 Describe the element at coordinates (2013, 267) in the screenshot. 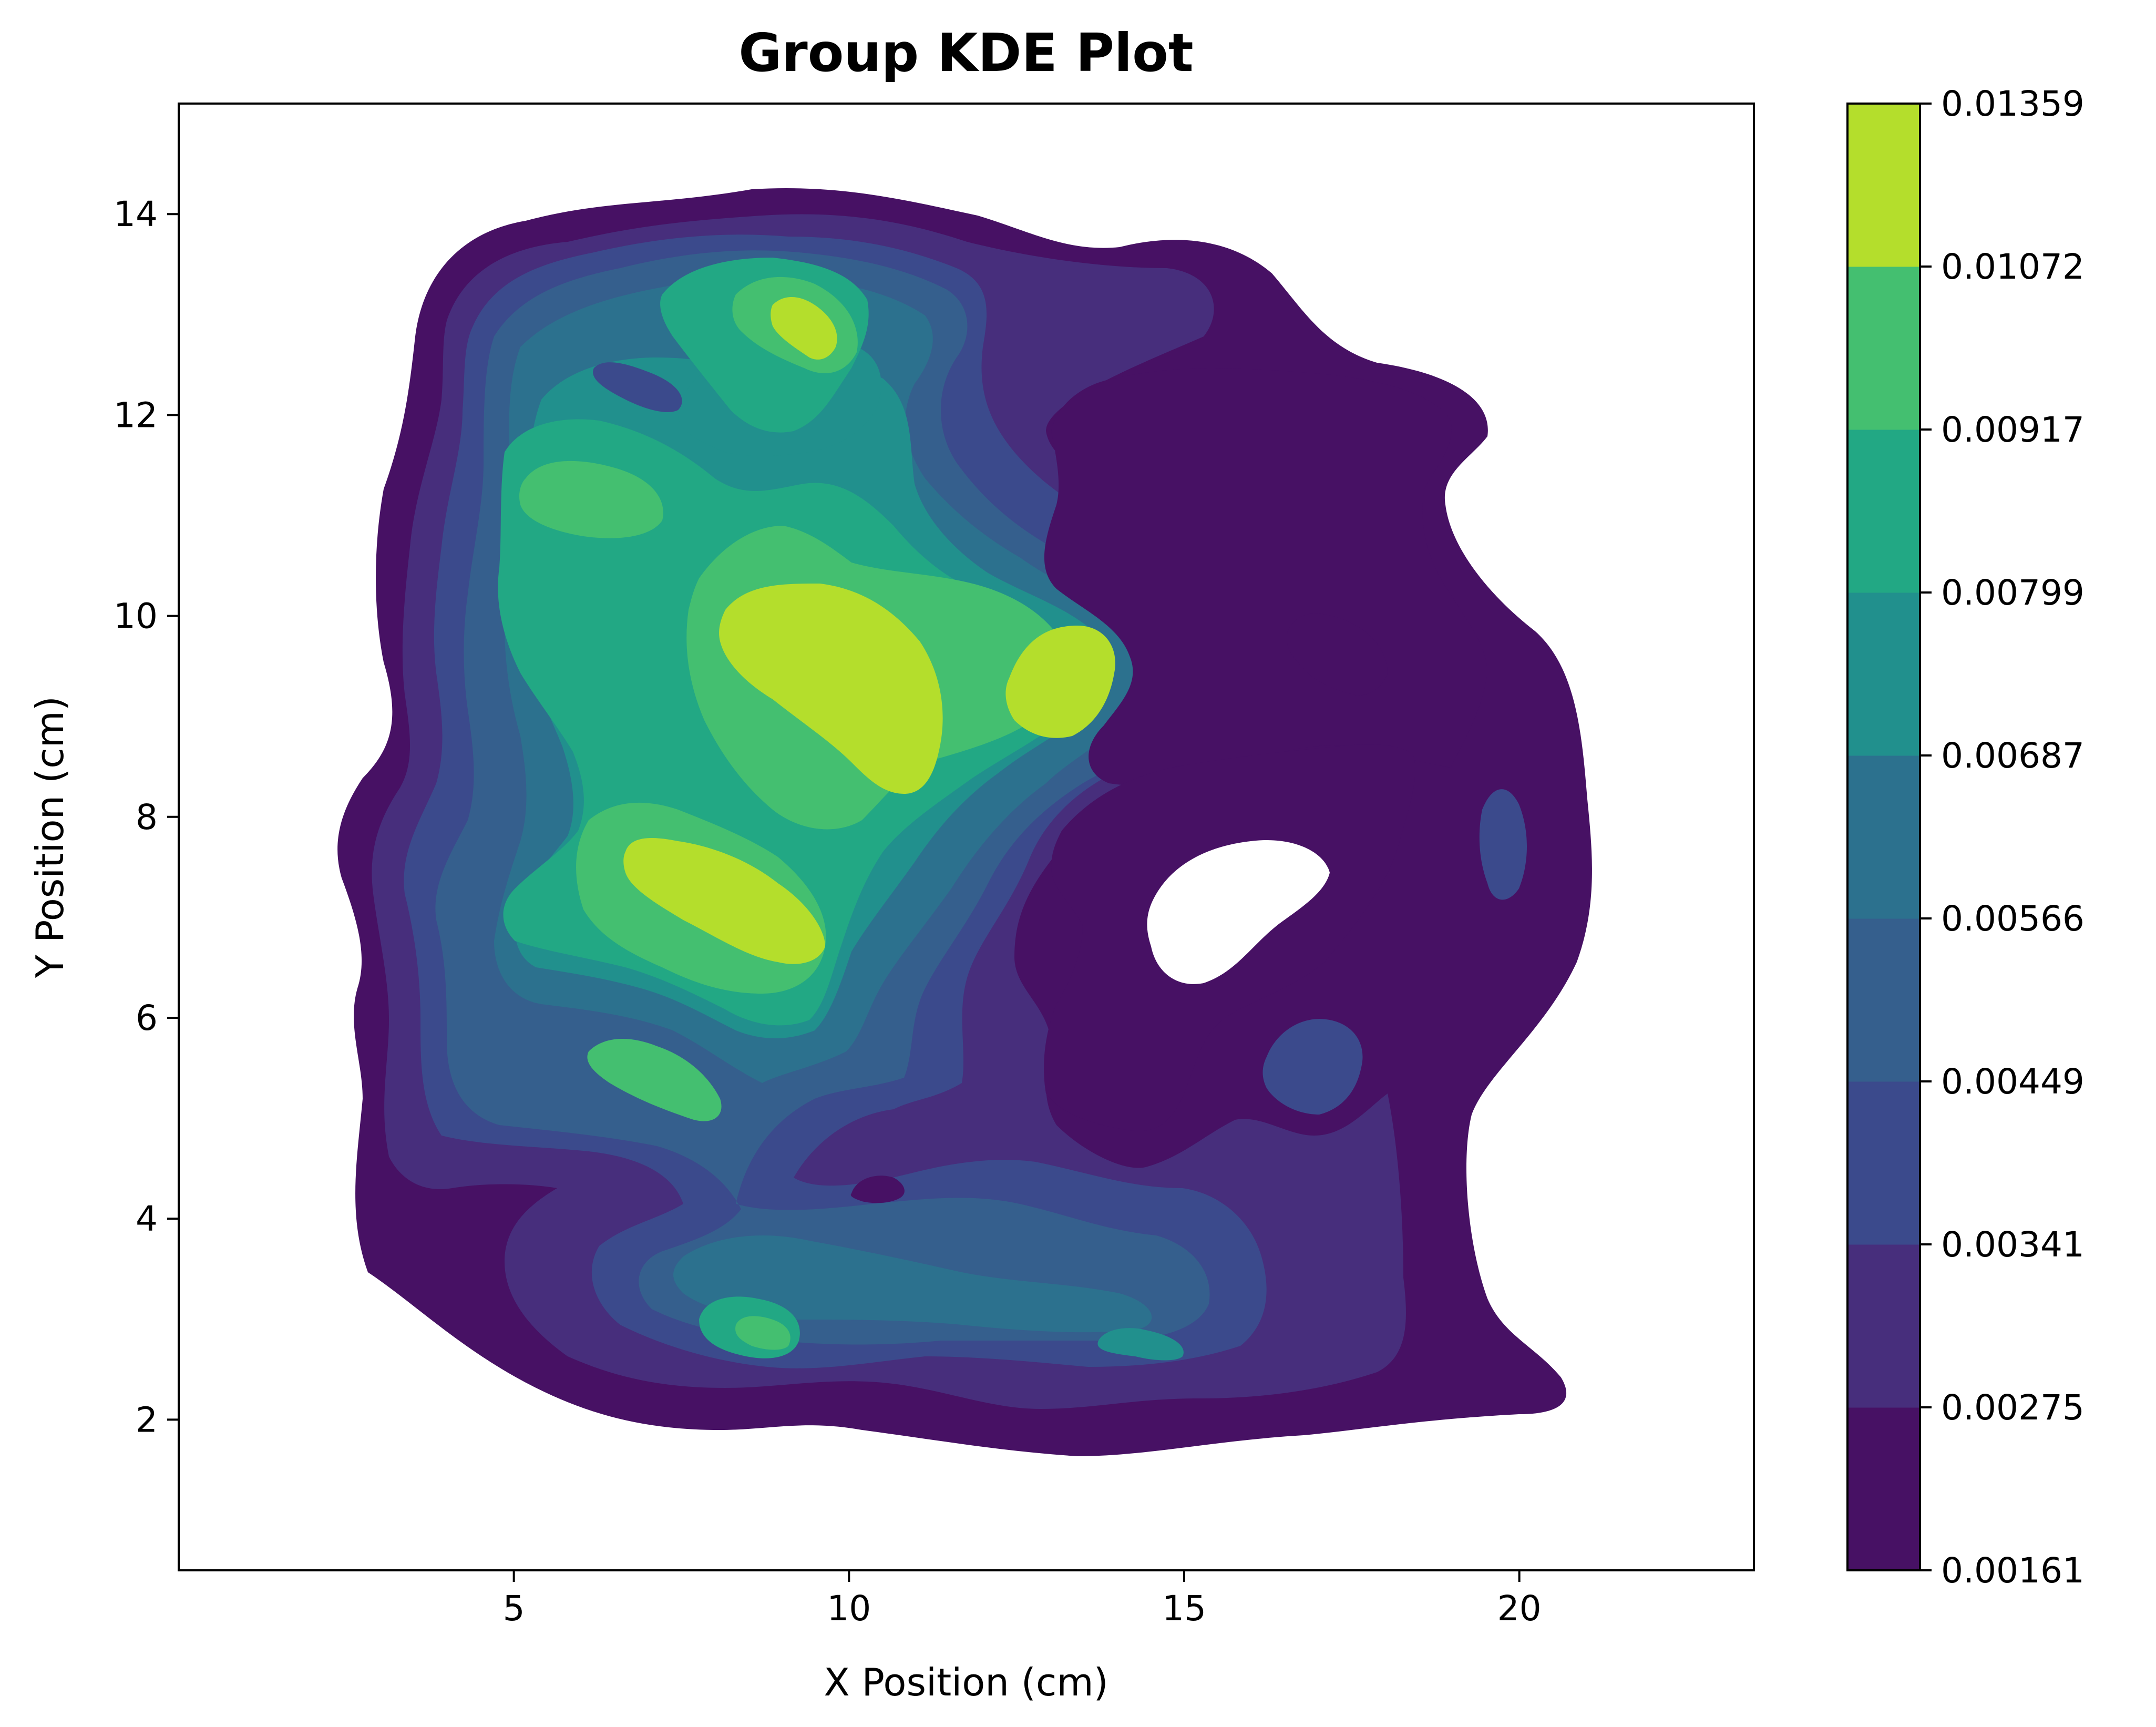

I see `colorbar-tick-label: 0.01072` at that location.